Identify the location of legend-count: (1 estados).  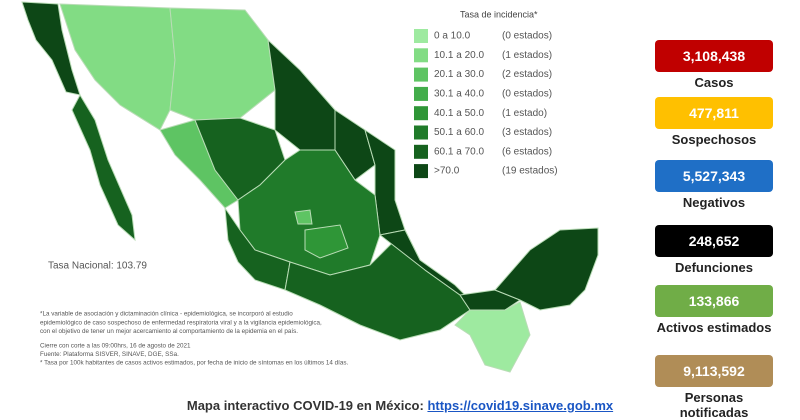
(527, 55).